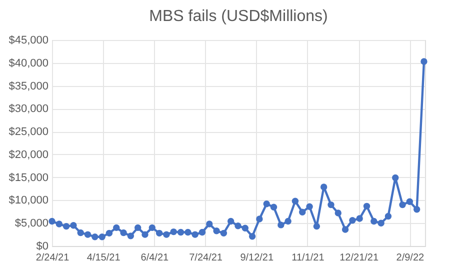 This screenshot has width=450, height=270. What do you see at coordinates (155, 258) in the screenshot?
I see `x-tick-label: 6/4/21` at bounding box center [155, 258].